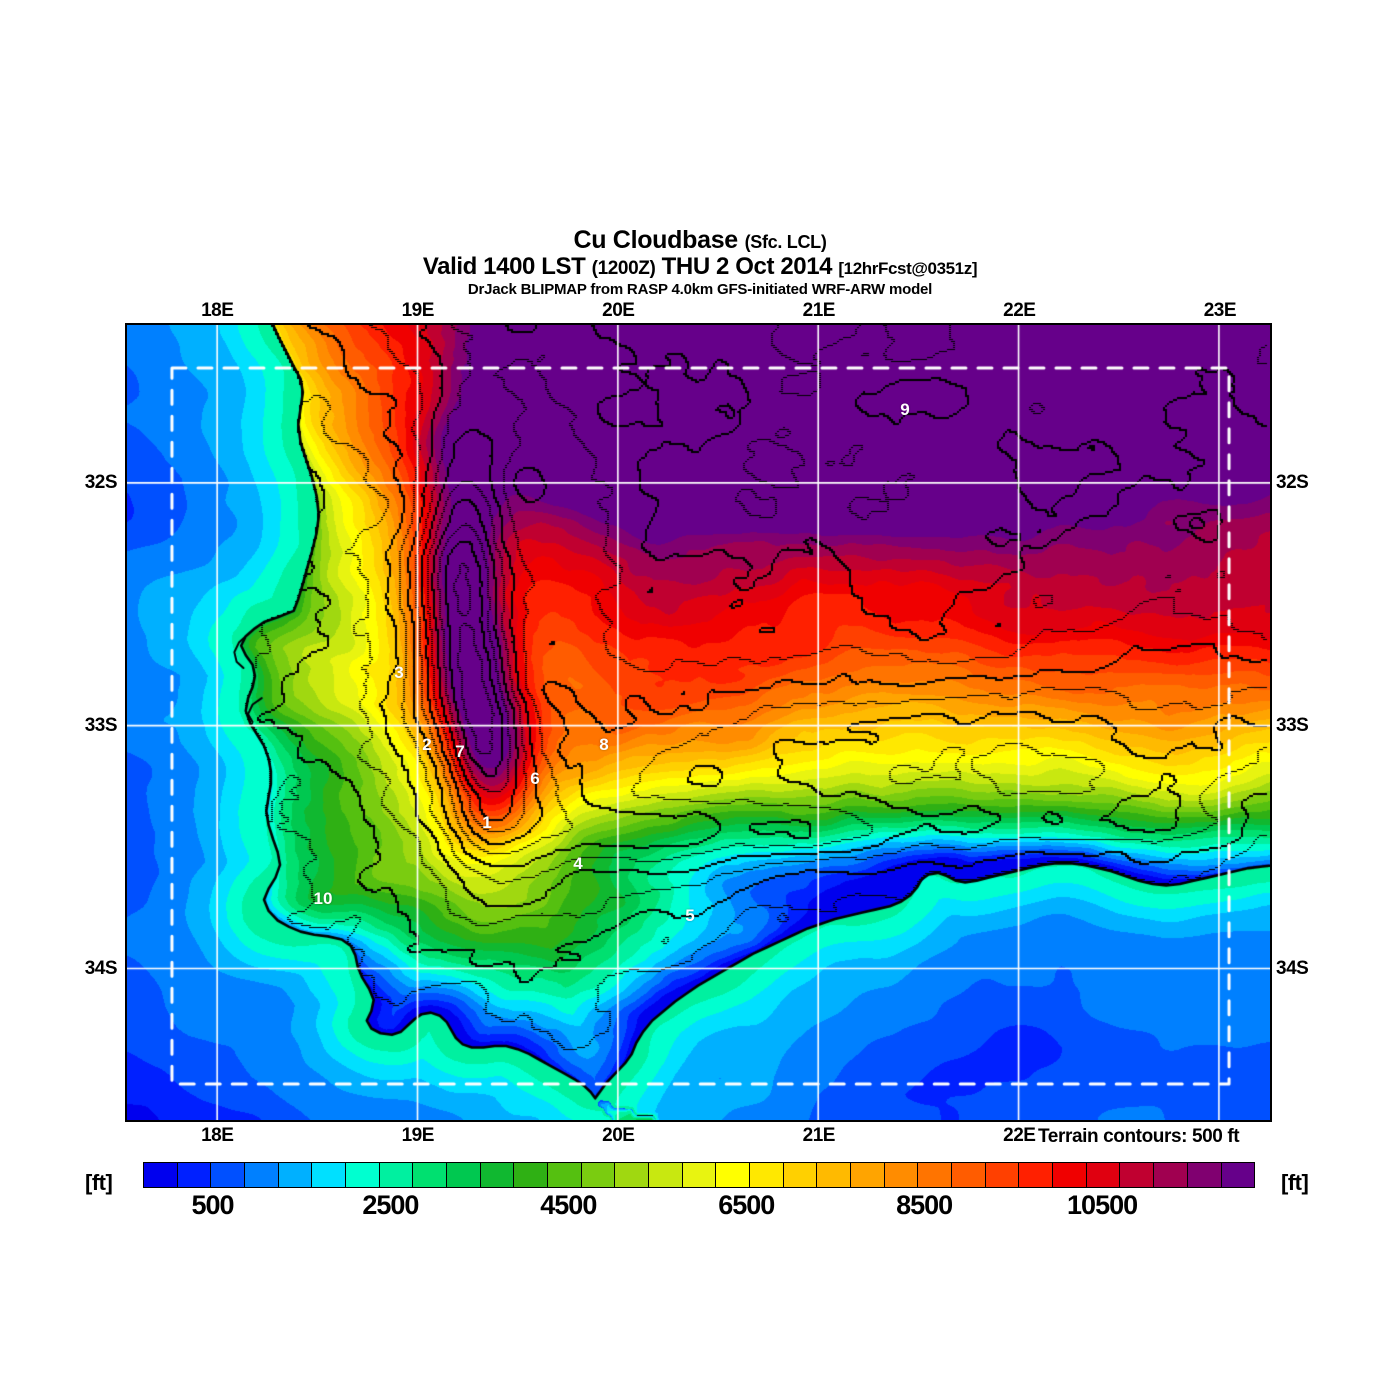  Describe the element at coordinates (323, 898) in the screenshot. I see `map-site-marker: 10` at that location.